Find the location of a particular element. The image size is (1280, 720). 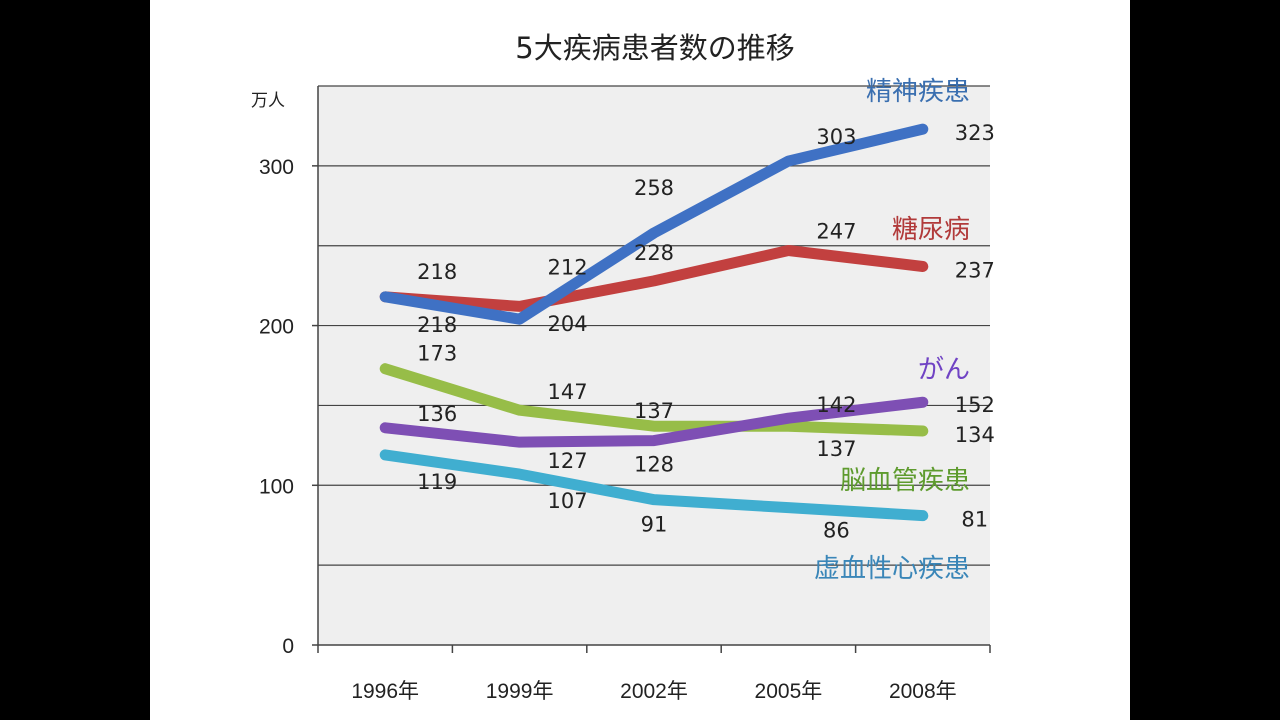

data-label: 91 is located at coordinates (654, 525).